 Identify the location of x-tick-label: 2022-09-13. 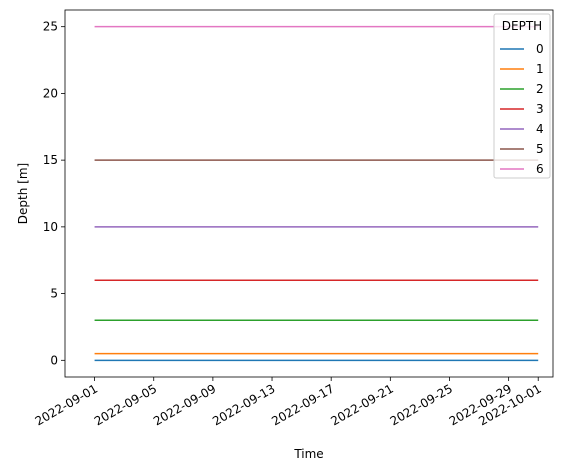
(243, 404).